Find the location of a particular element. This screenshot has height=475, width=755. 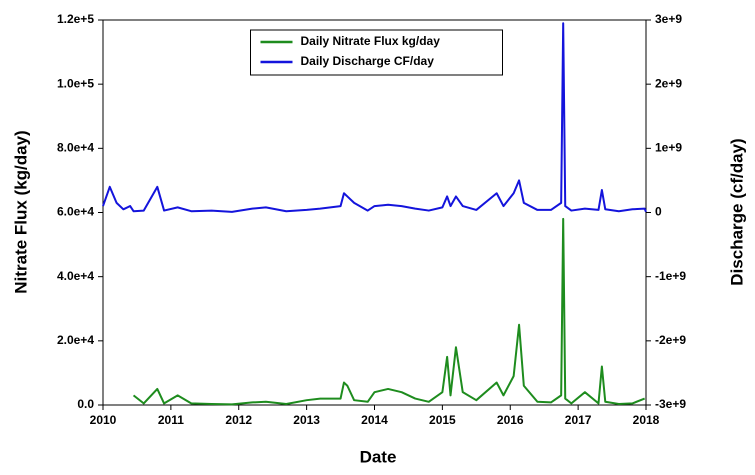

y2-tick-label: 0 is located at coordinates (658, 212).